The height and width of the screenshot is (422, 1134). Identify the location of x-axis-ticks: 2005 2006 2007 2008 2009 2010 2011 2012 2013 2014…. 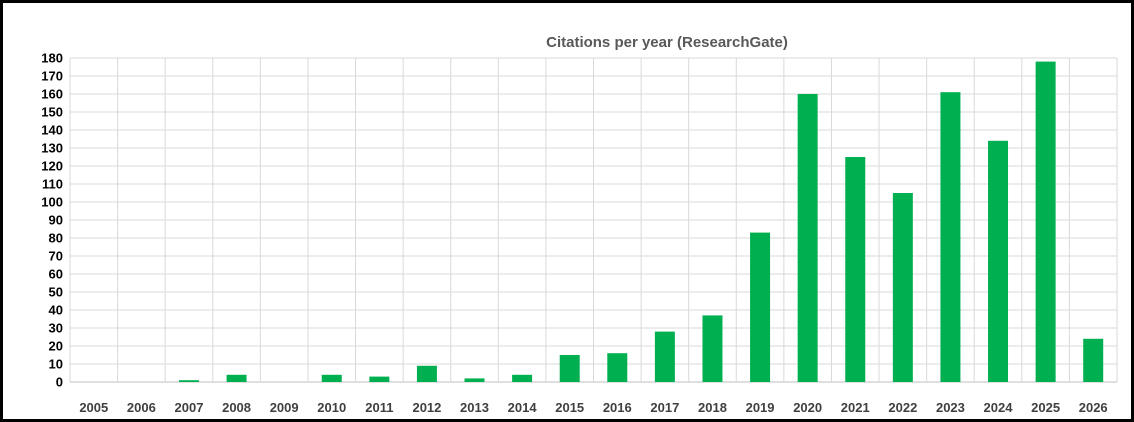
(593, 407).